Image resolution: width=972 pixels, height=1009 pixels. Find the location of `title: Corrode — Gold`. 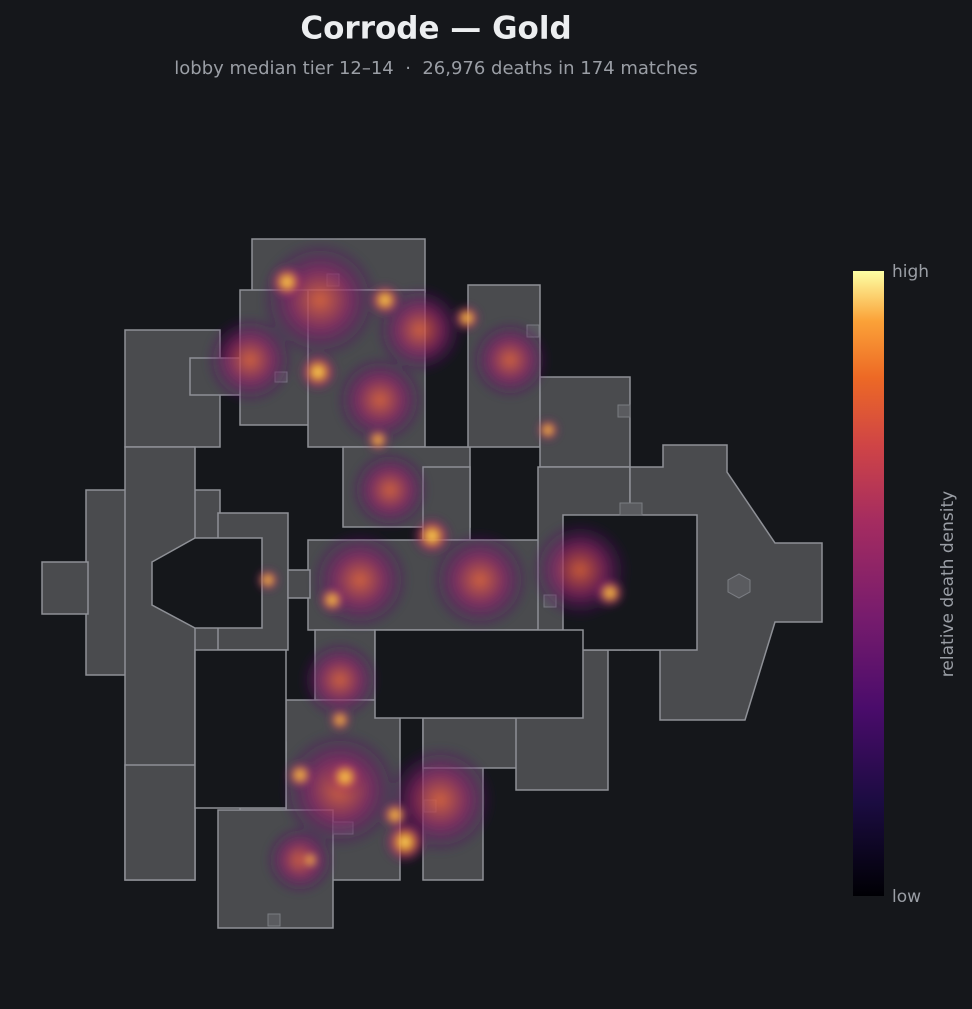

title: Corrode — Gold is located at coordinates (435, 29).